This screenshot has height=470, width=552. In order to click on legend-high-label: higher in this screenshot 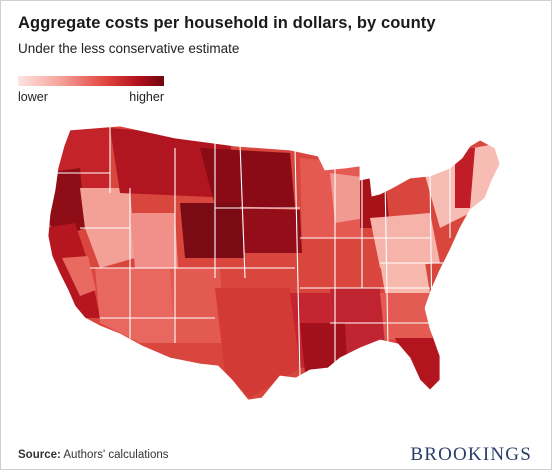, I will do `click(146, 97)`.